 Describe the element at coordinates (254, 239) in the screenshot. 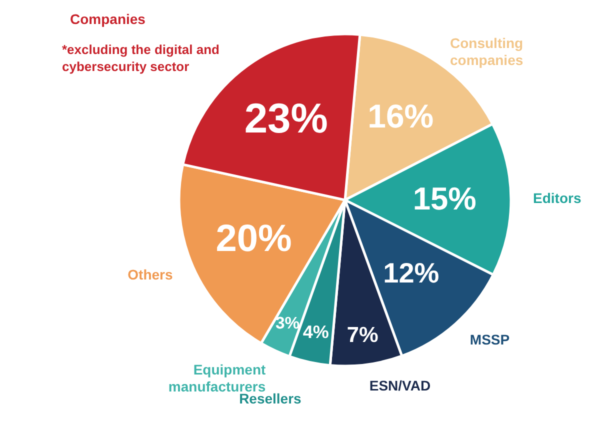

I see `data-label: 20%` at that location.